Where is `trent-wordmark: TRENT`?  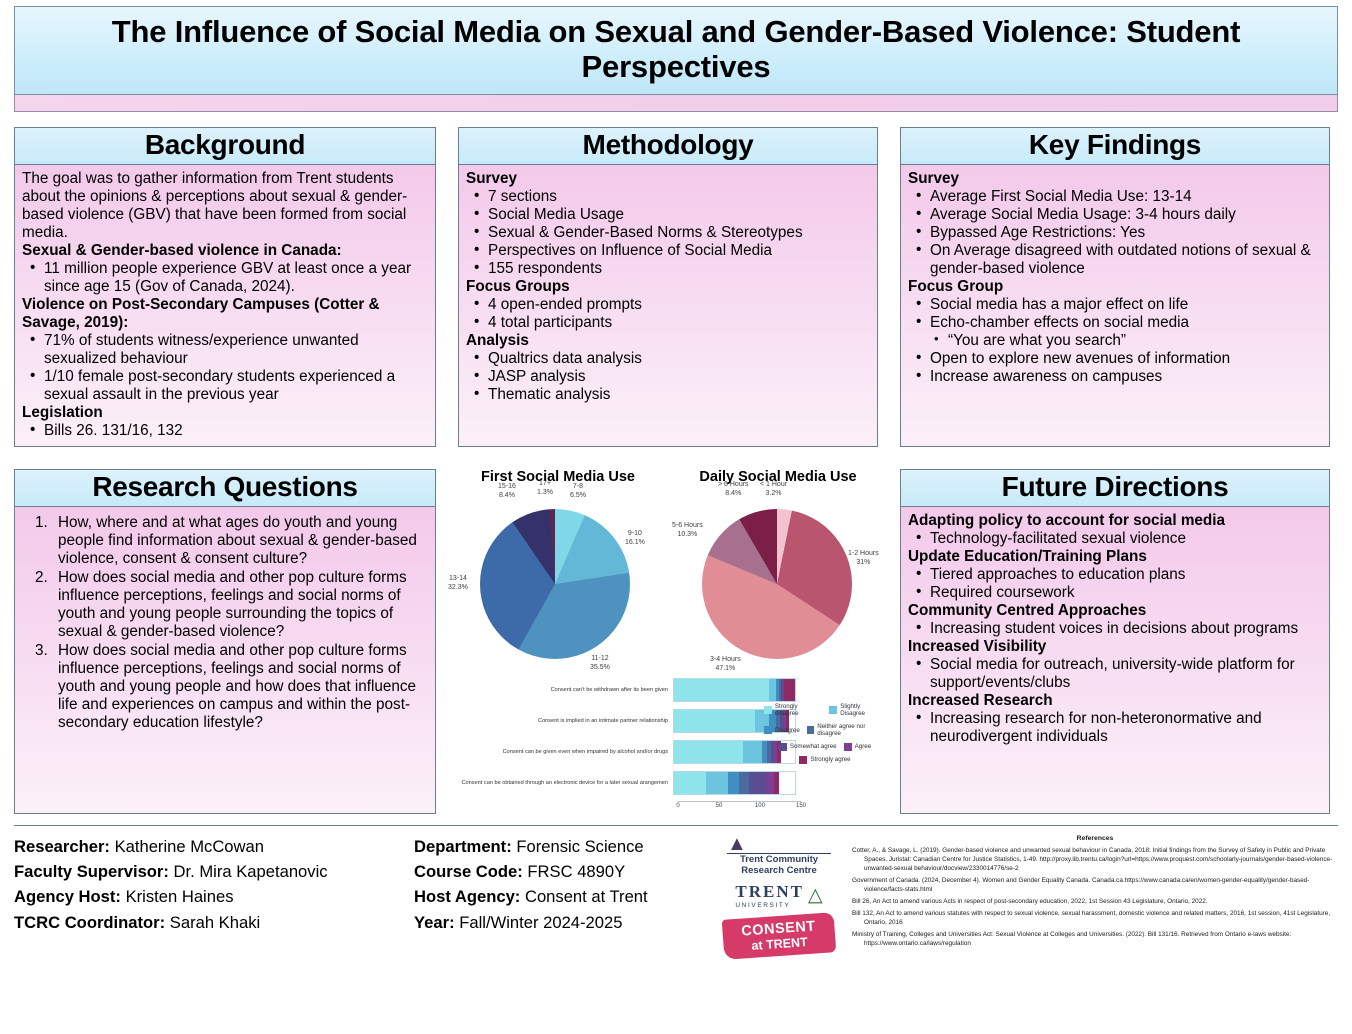 trent-wordmark: TRENT is located at coordinates (769, 892).